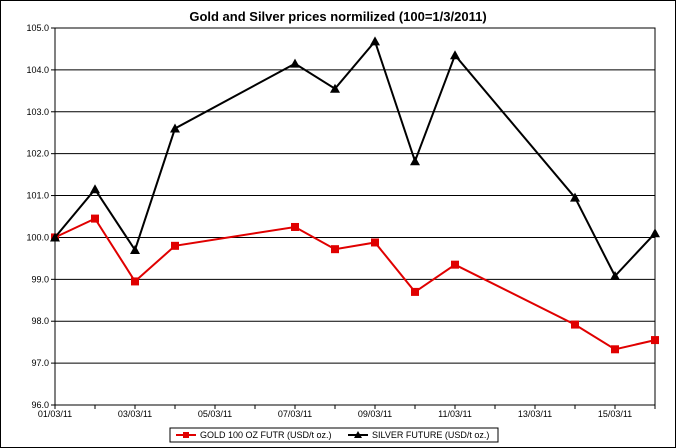  What do you see at coordinates (295, 414) in the screenshot?
I see `x-tick-label: 07/03/11` at bounding box center [295, 414].